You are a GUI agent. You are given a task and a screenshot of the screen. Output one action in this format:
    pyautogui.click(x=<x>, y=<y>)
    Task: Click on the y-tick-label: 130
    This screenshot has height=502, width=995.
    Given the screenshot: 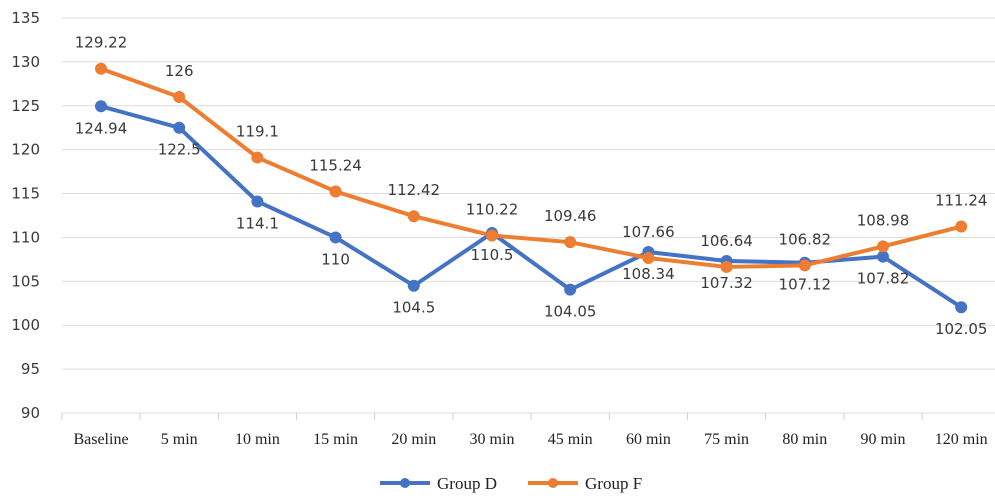 What is the action you would take?
    pyautogui.click(x=25, y=62)
    